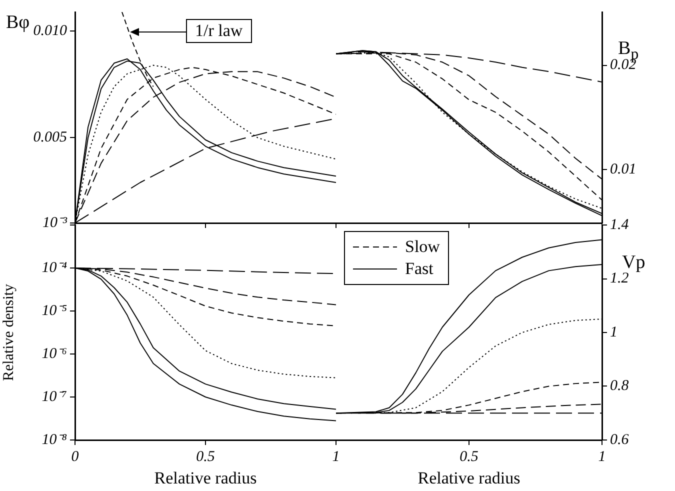 The height and width of the screenshot is (491, 675). What do you see at coordinates (54, 310) in the screenshot?
I see `y-tick-label: 10⁻⁵` at bounding box center [54, 310].